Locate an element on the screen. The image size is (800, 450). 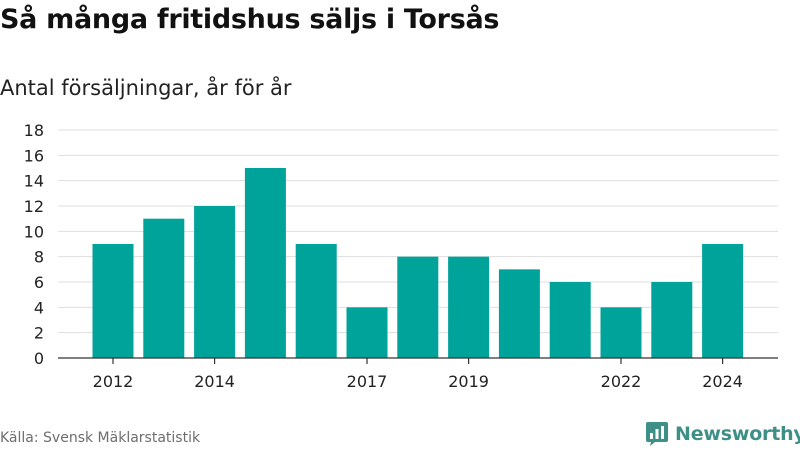
bar-2018 is located at coordinates (418, 307).